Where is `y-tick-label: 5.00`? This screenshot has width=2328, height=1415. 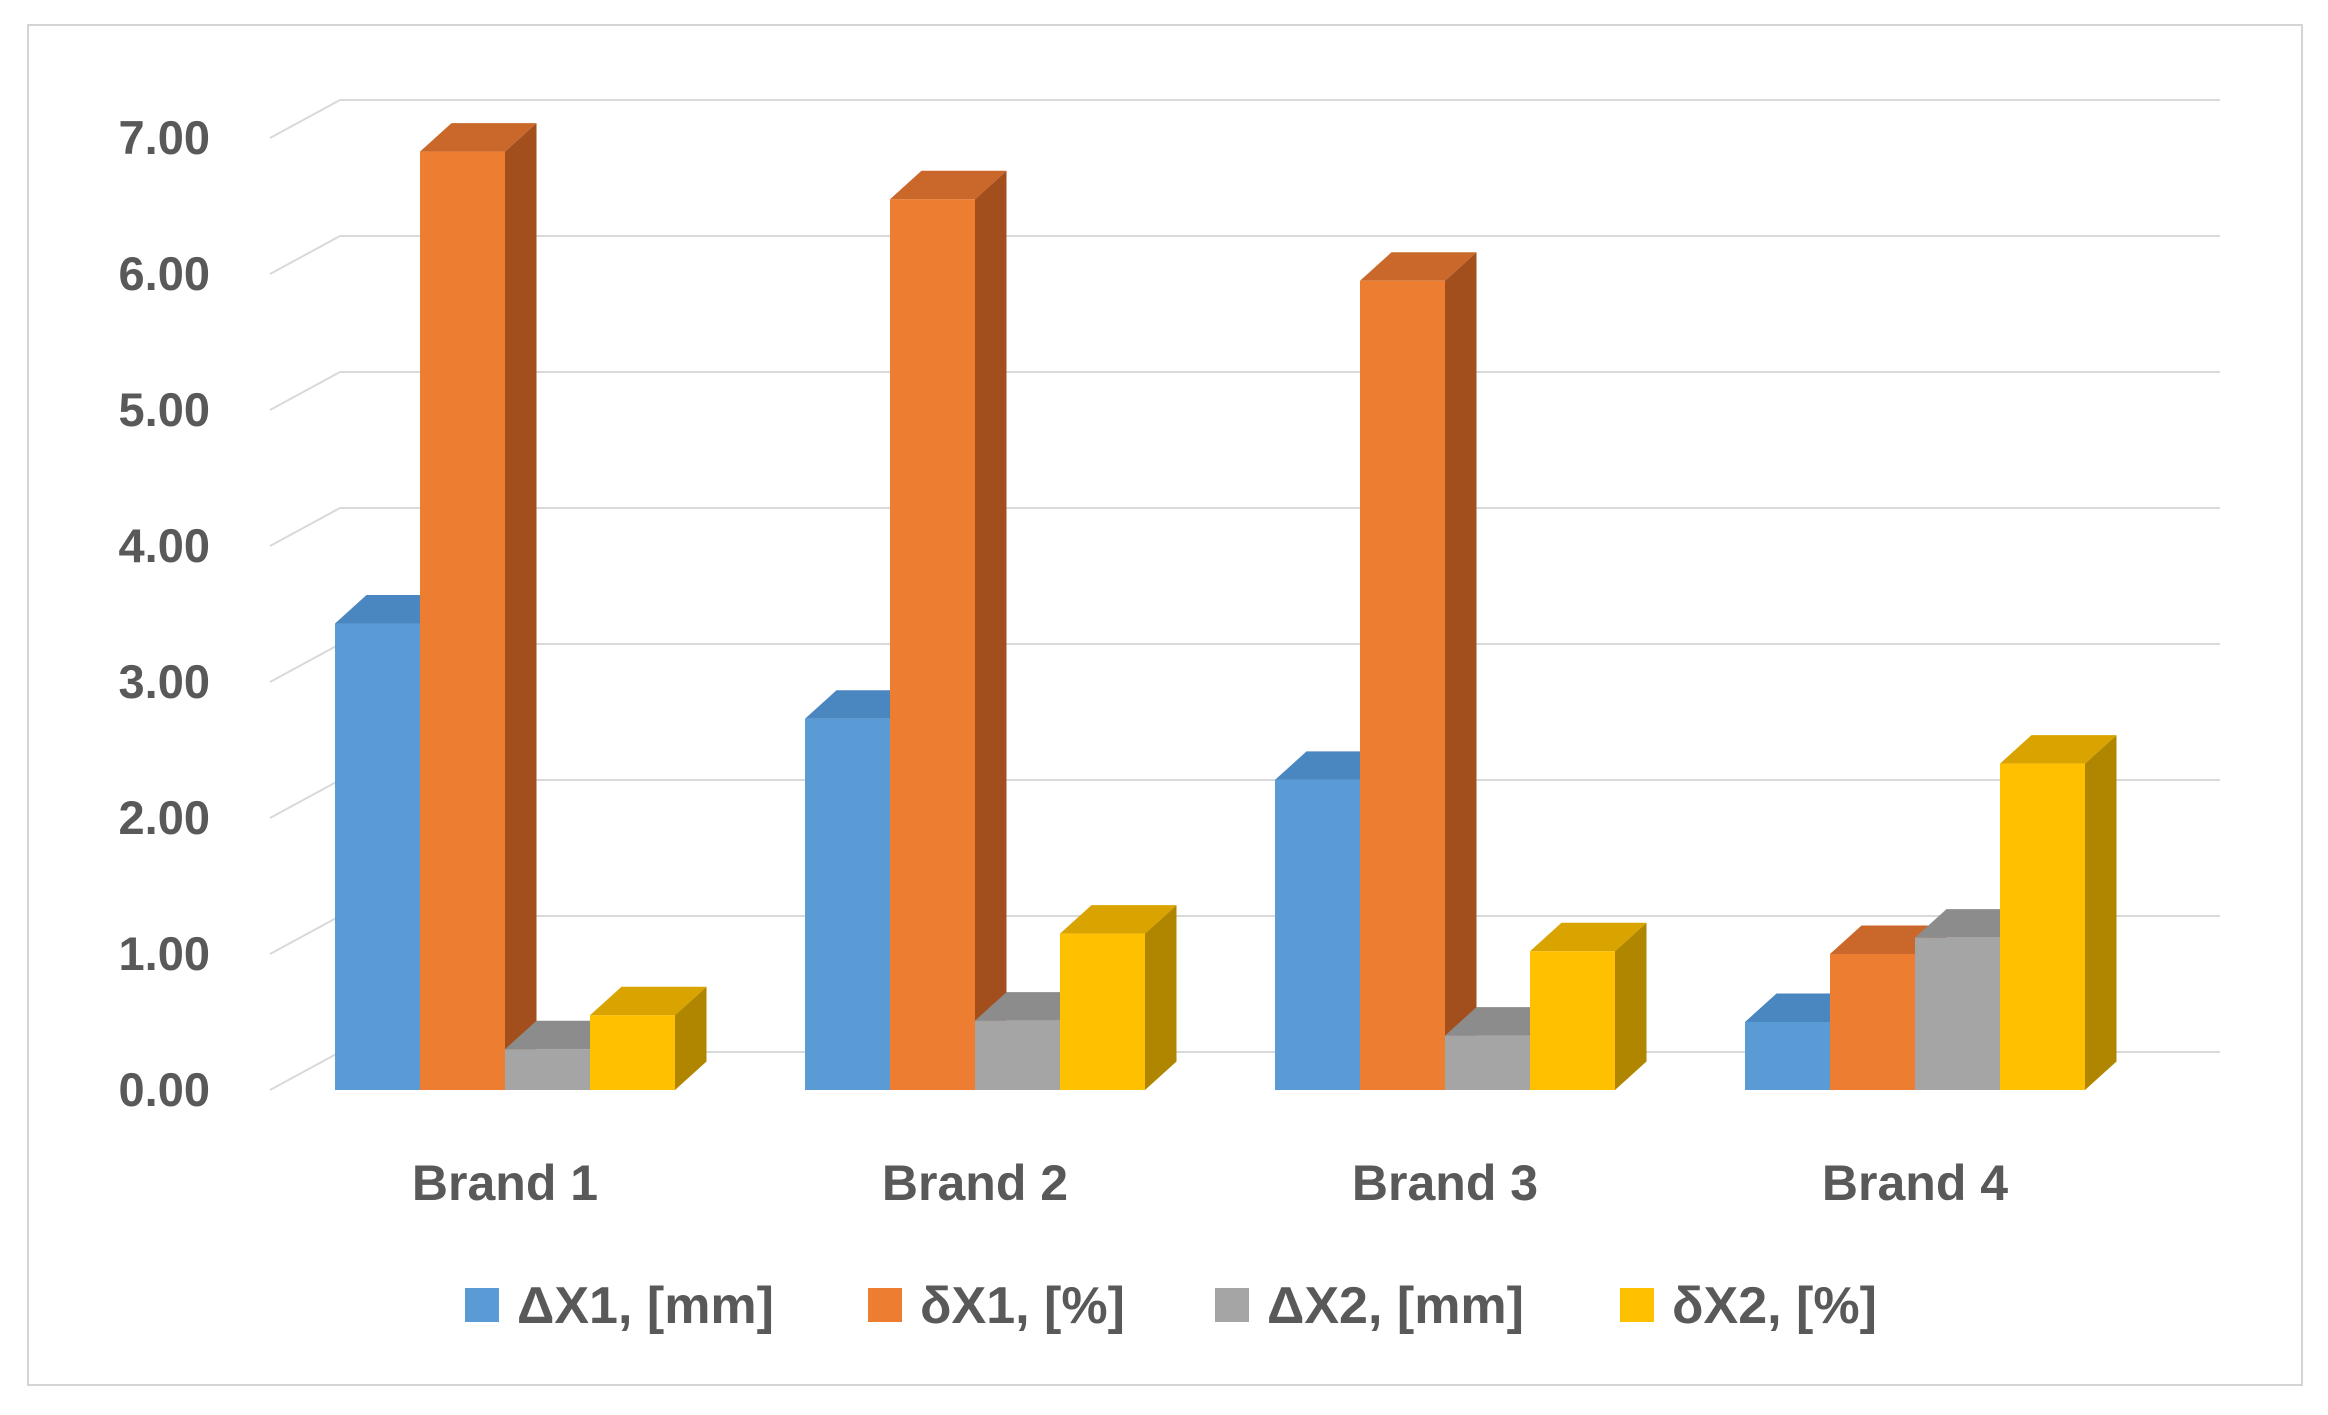 y-tick-label: 5.00 is located at coordinates (164, 409).